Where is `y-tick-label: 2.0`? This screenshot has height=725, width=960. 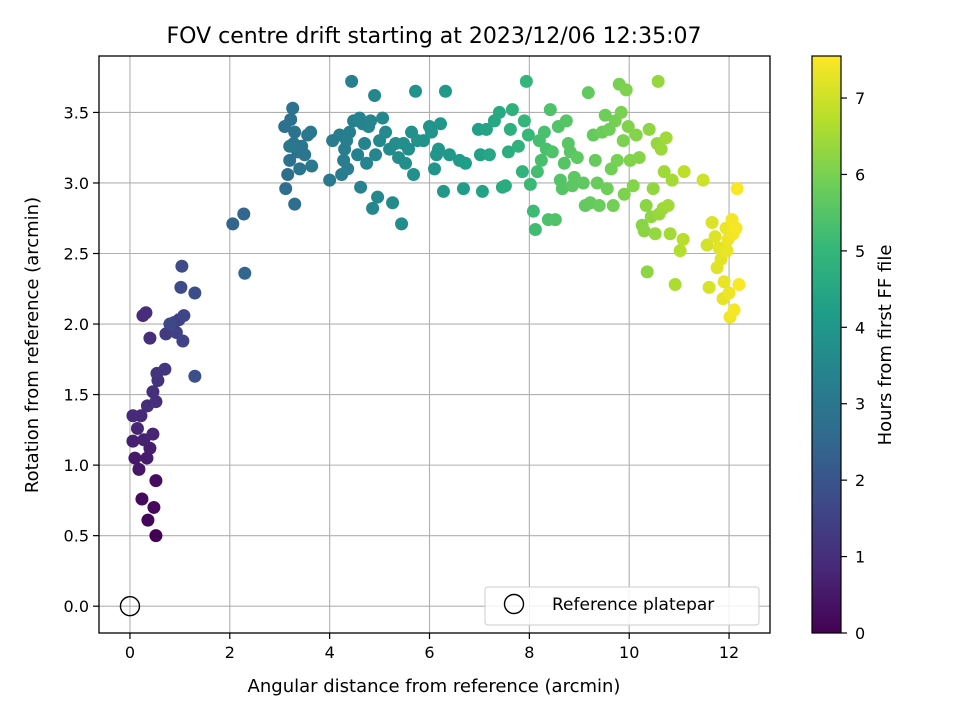 y-tick-label: 2.0 is located at coordinates (76, 324).